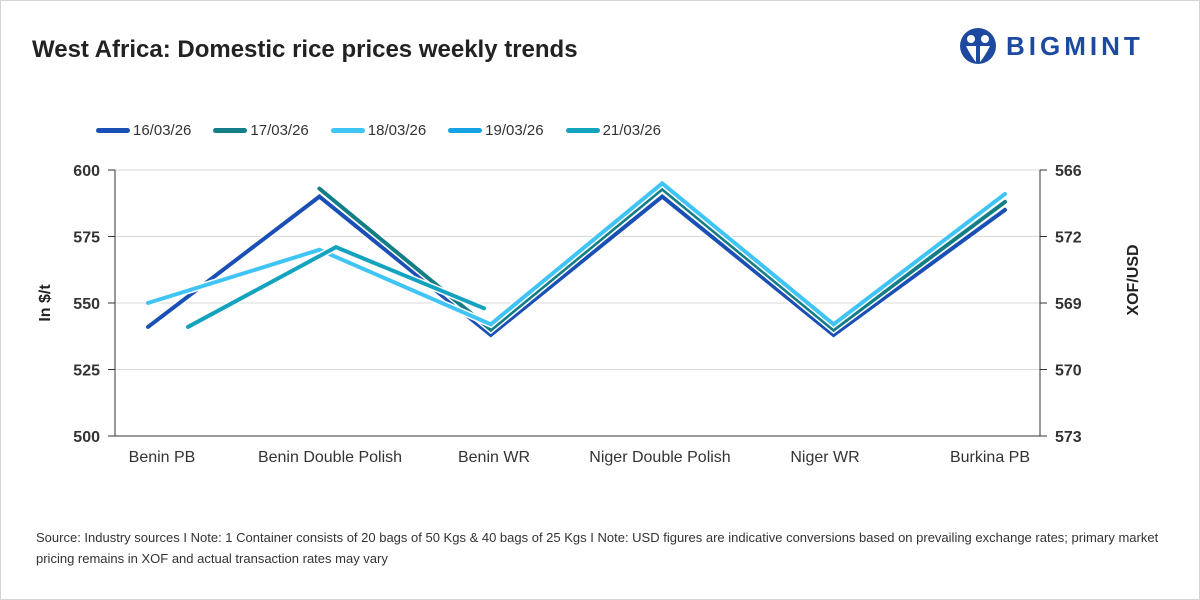  I want to click on legend-item: 18/03/26, so click(378, 130).